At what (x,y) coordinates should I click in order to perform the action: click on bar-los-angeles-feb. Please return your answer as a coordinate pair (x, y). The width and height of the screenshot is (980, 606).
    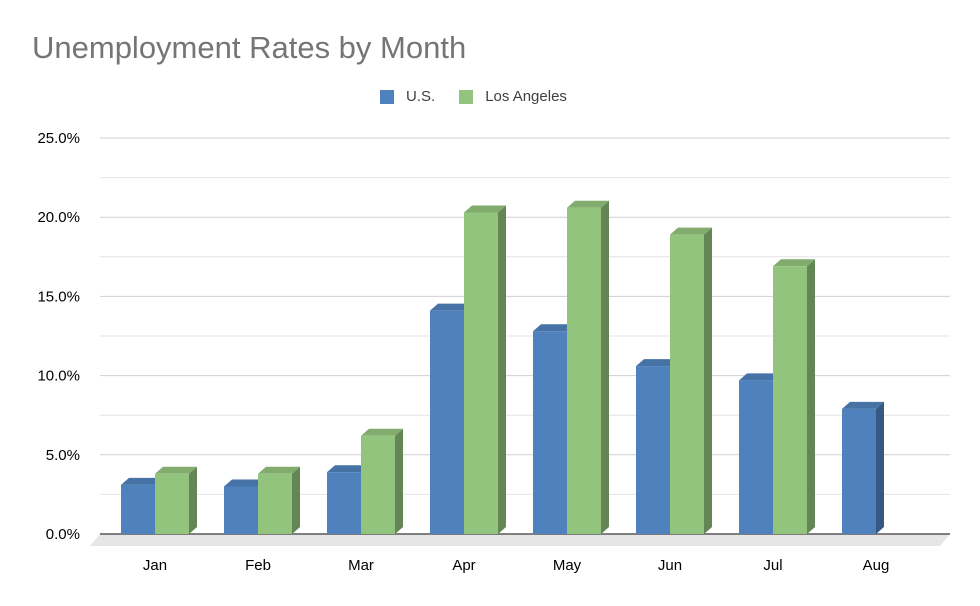
    Looking at the image, I should click on (279, 500).